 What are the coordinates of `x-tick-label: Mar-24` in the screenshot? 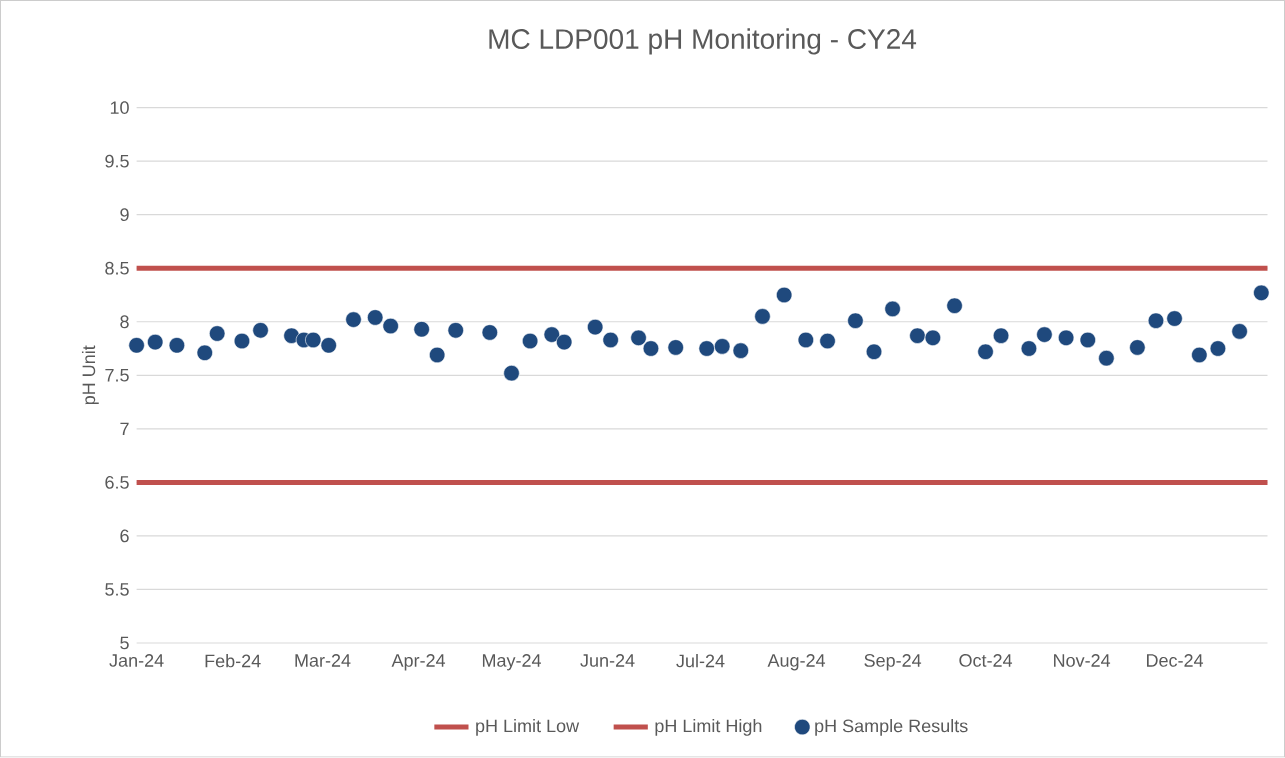 It's located at (323, 661).